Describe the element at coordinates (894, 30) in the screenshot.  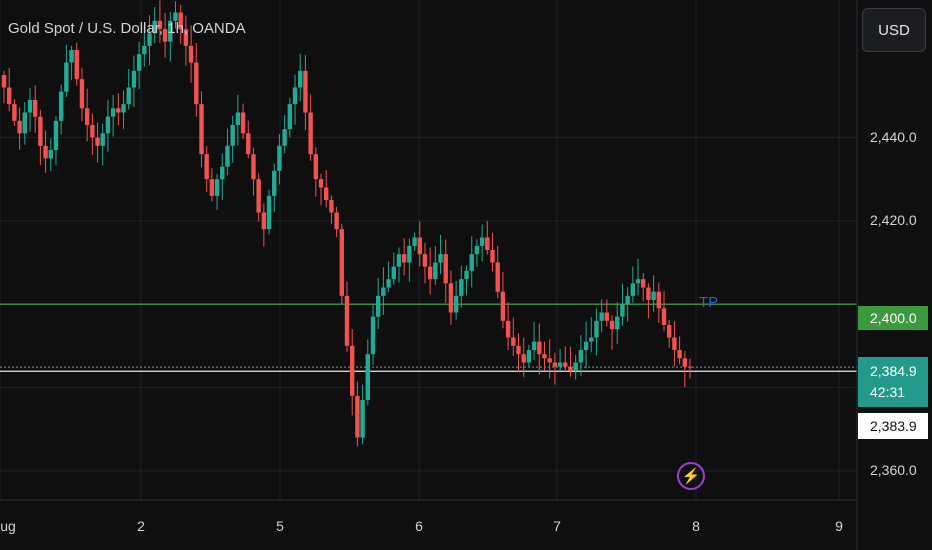
I see `currency-button: USD` at that location.